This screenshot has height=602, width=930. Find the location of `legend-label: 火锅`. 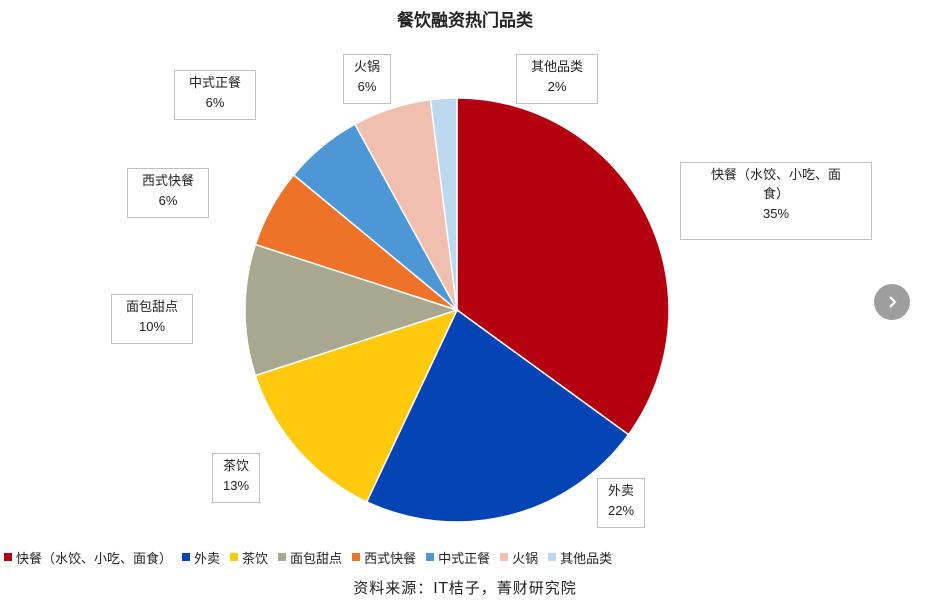

legend-label: 火锅 is located at coordinates (525, 559).